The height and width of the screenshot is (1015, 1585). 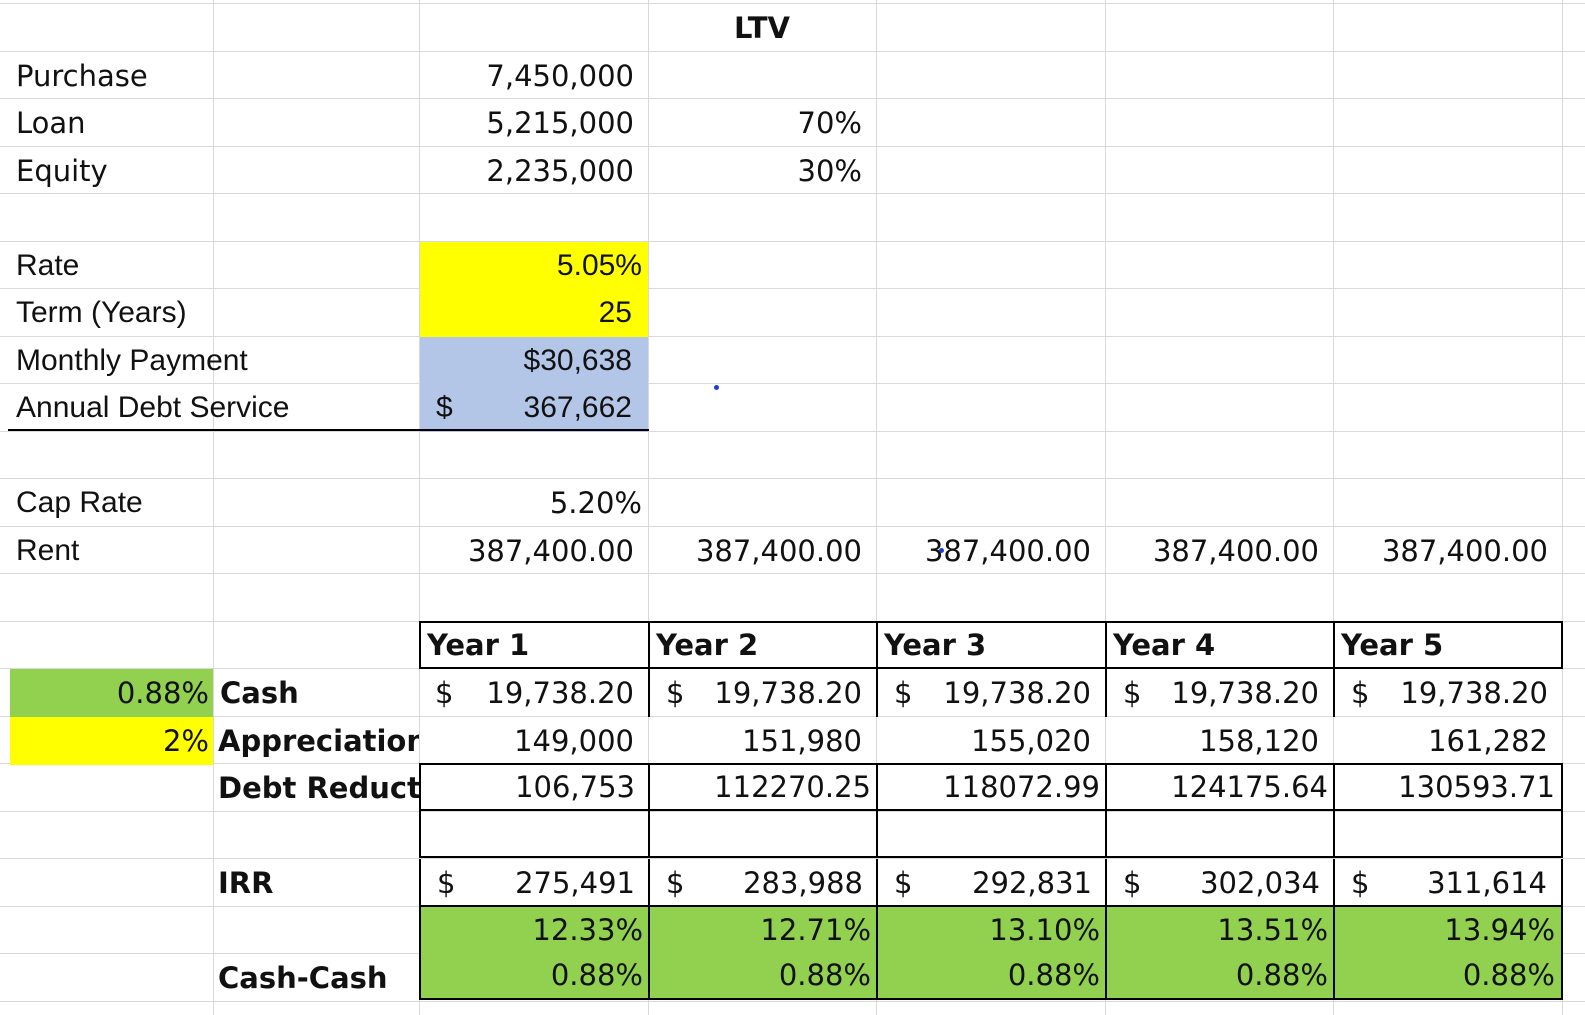 I want to click on cash-year-1: $19,738.20, so click(x=533, y=693).